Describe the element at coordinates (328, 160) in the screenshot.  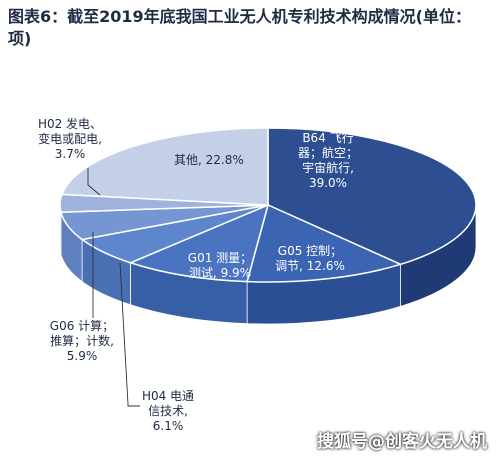
I see `slice-label-1: B64 飞行器；航空；宇宙航行, 39.0%` at that location.